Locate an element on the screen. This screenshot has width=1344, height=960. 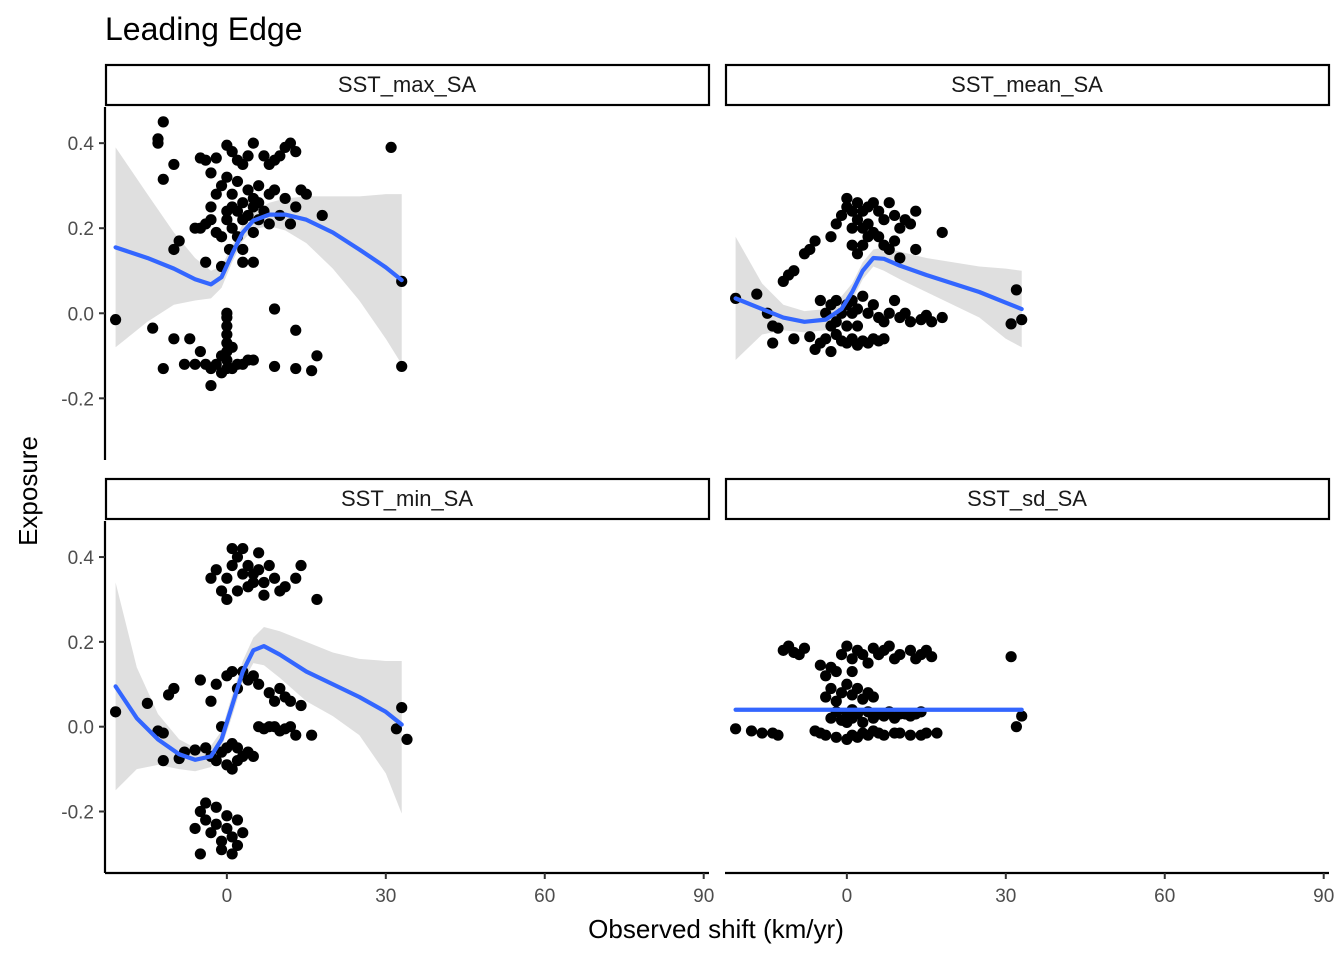
facet-strip-label: SST_max_SA is located at coordinates (407, 84).